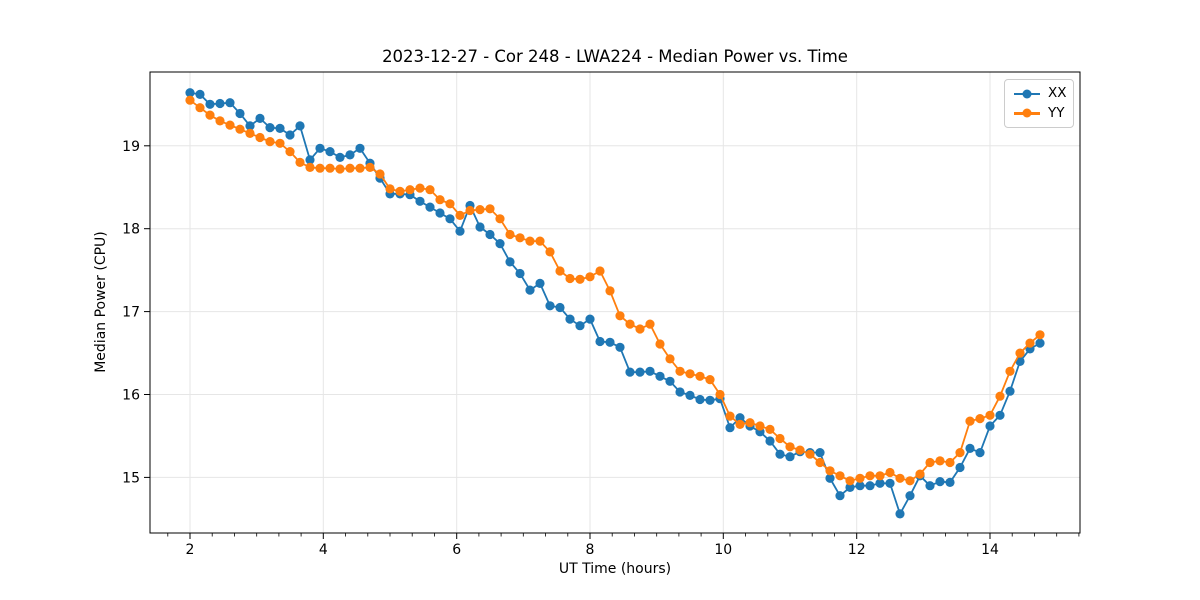 This screenshot has height=600, width=1200. What do you see at coordinates (590, 550) in the screenshot?
I see `svg-text: 8` at bounding box center [590, 550].